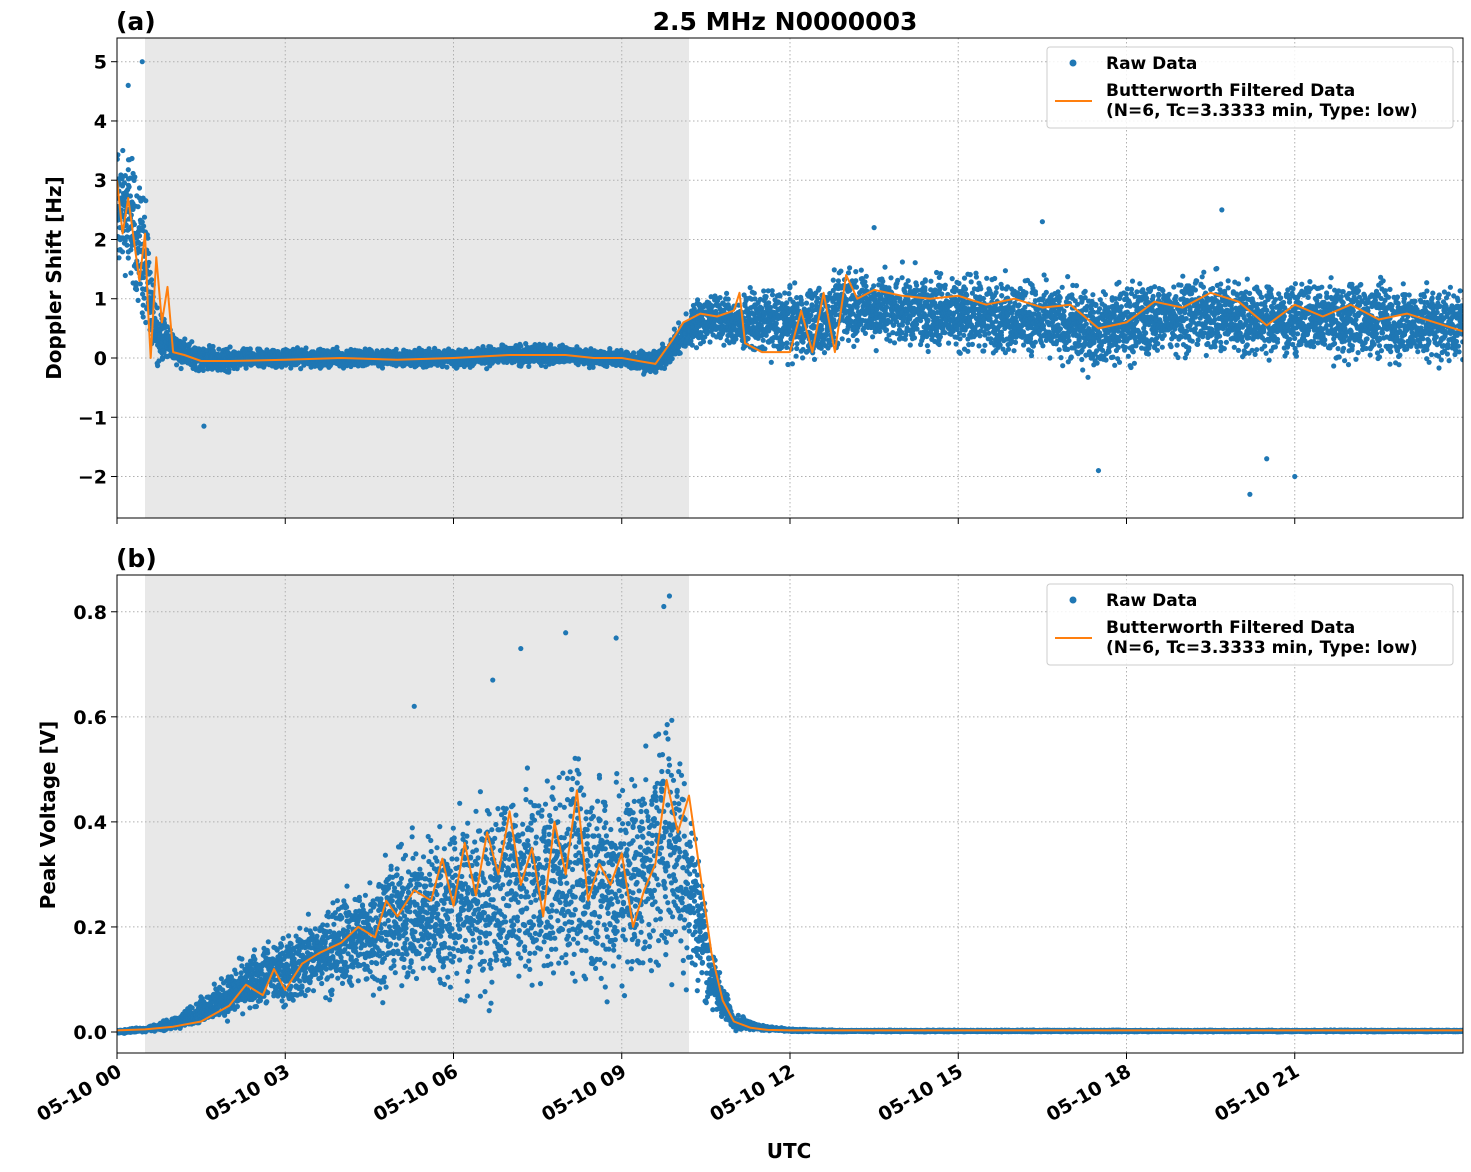 This screenshot has width=1471, height=1172. I want to click on figure-title: 2.5 MHz N0000003, so click(785, 21).